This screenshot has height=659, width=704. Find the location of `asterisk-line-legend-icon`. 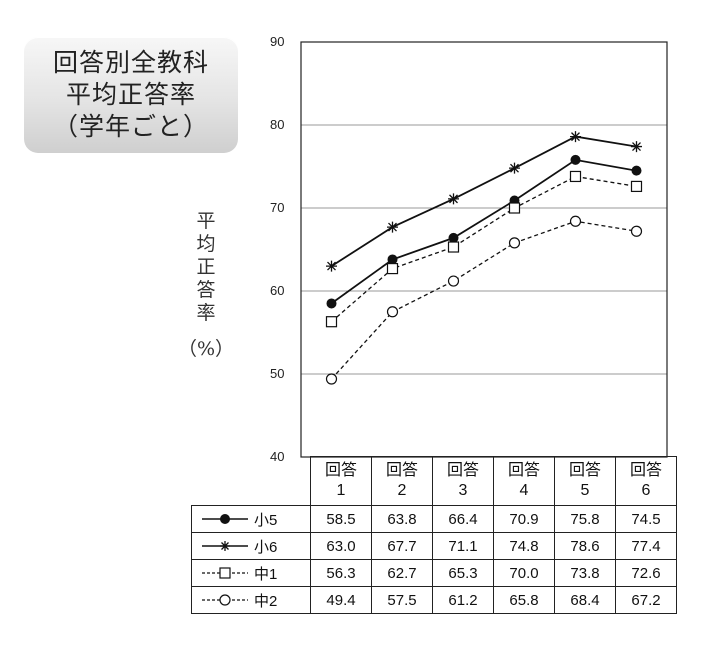

asterisk-line-legend-icon is located at coordinates (225, 546).